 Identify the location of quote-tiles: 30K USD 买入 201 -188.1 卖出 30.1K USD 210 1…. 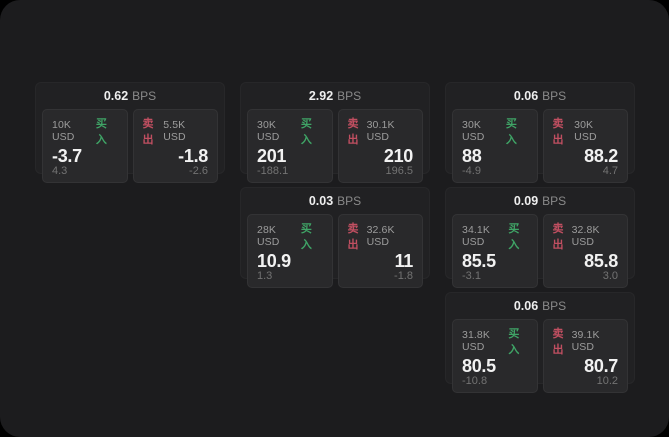
(335, 146).